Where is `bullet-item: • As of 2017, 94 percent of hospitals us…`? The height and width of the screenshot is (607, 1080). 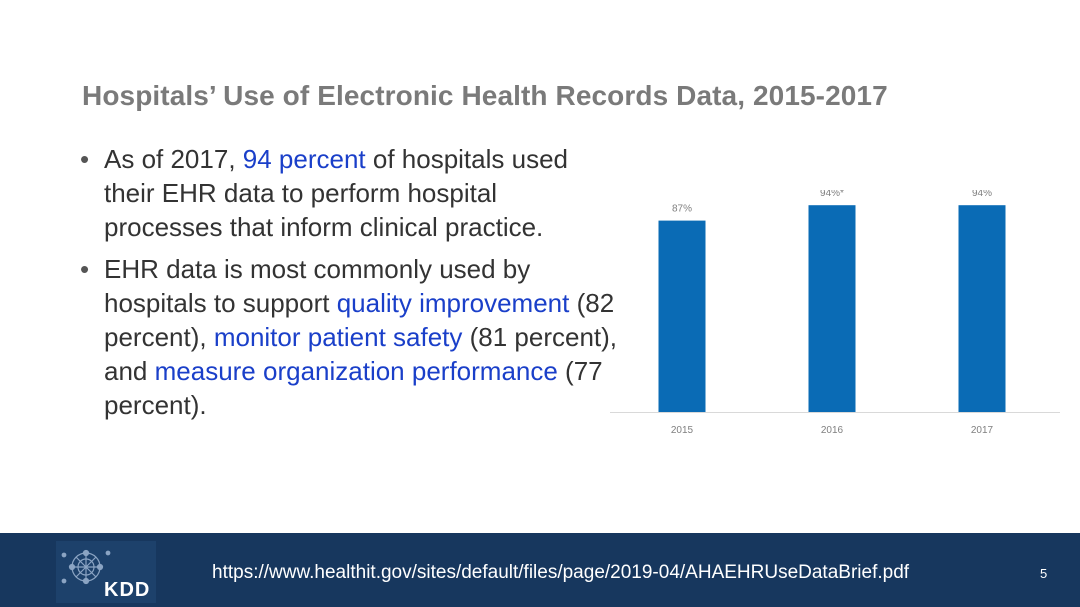
bullet-item: • As of 2017, 94 percent of hospitals us… is located at coordinates (350, 193).